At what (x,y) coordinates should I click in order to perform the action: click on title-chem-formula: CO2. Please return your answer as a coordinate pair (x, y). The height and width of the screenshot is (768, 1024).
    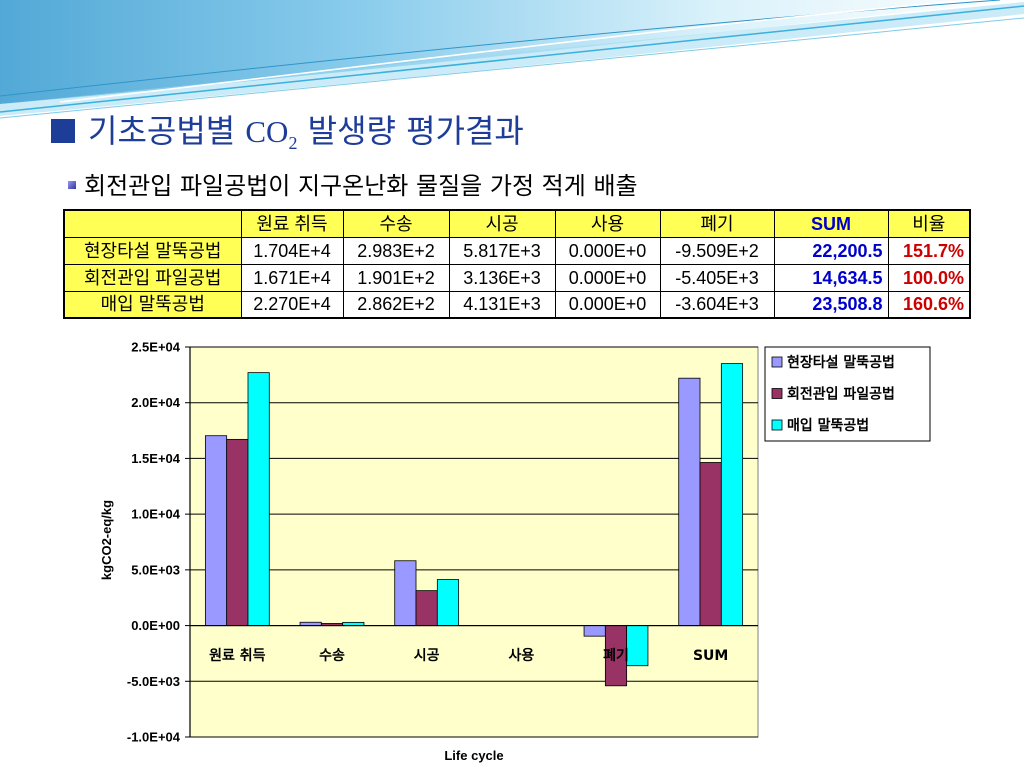
    Looking at the image, I should click on (271, 133).